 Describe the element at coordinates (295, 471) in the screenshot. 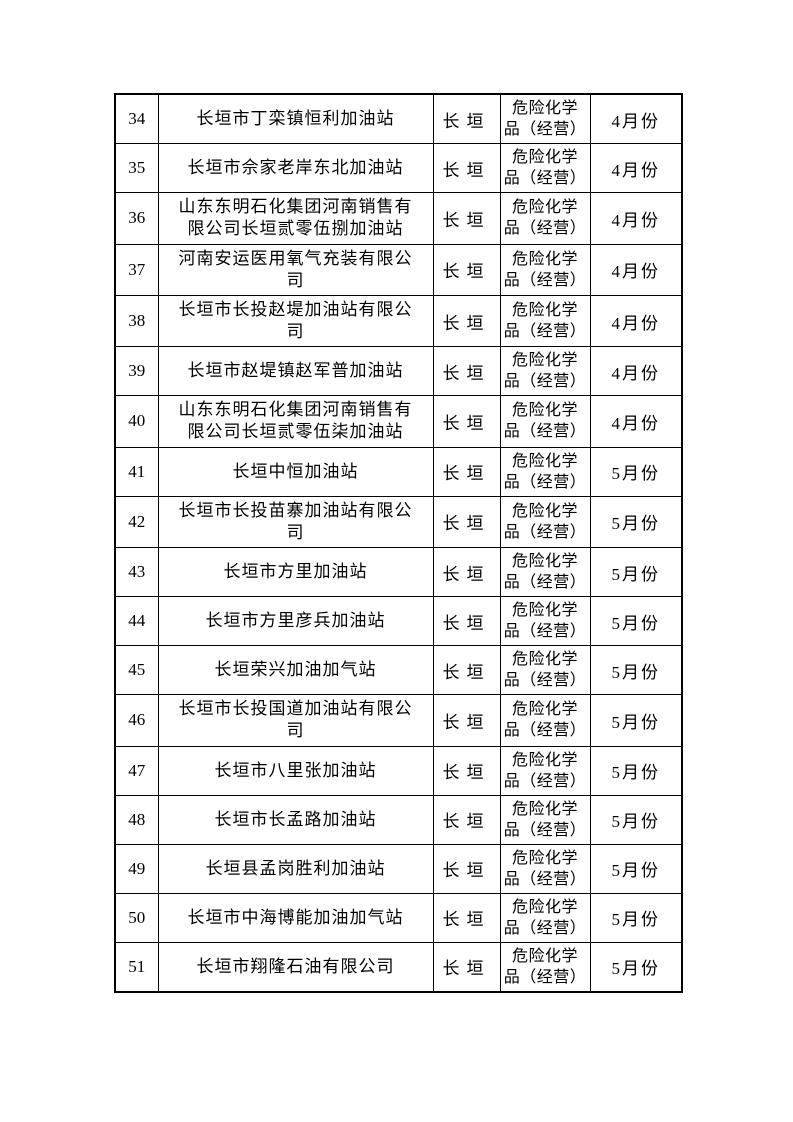

I see `company-name: 长垣中恒加油站` at that location.